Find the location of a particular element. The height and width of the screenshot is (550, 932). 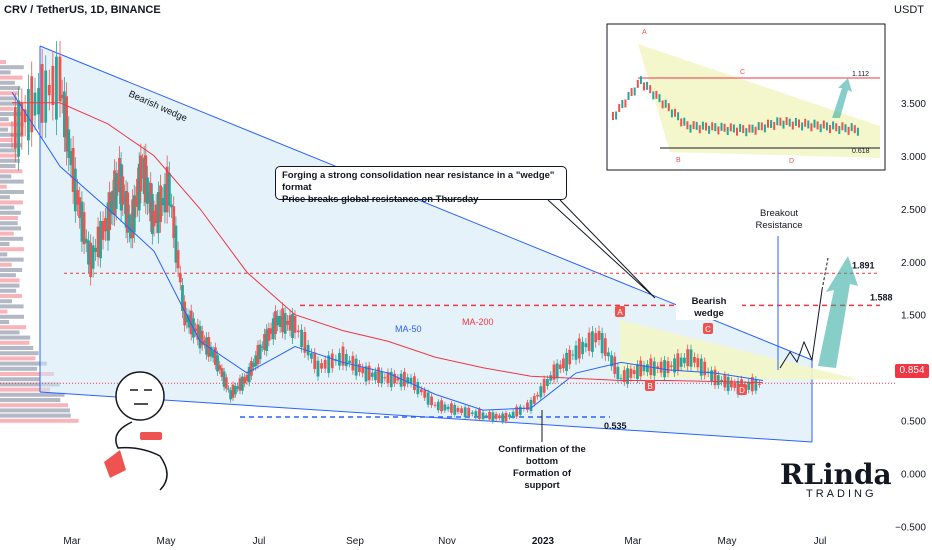

cartoon-hand-object is located at coordinates (151, 436).